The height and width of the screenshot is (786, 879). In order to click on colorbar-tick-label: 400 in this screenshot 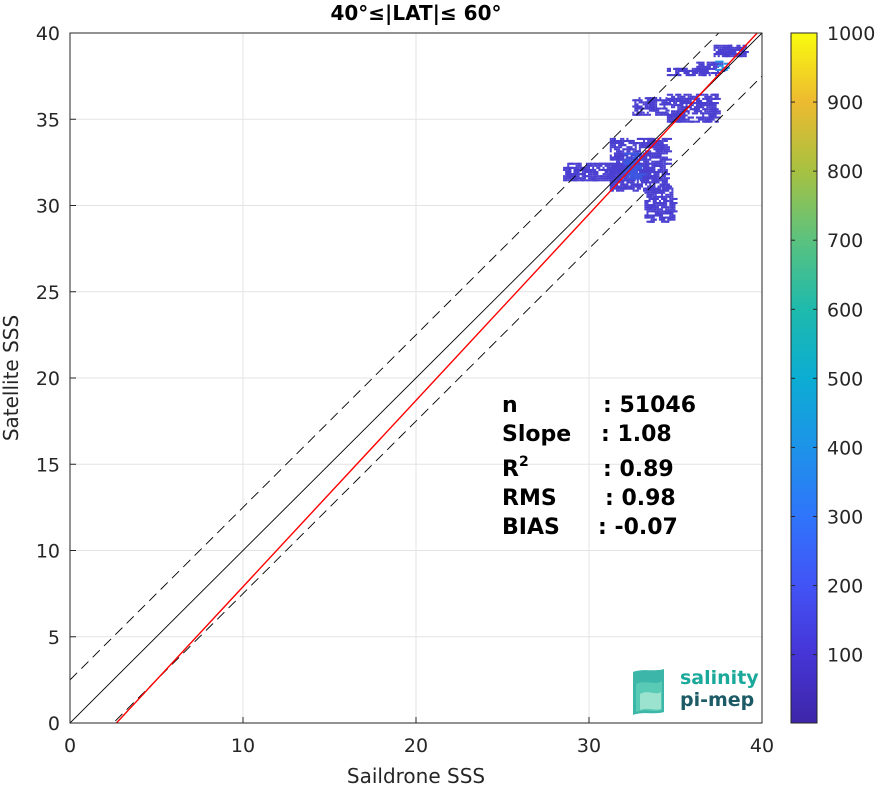, I will do `click(845, 448)`.